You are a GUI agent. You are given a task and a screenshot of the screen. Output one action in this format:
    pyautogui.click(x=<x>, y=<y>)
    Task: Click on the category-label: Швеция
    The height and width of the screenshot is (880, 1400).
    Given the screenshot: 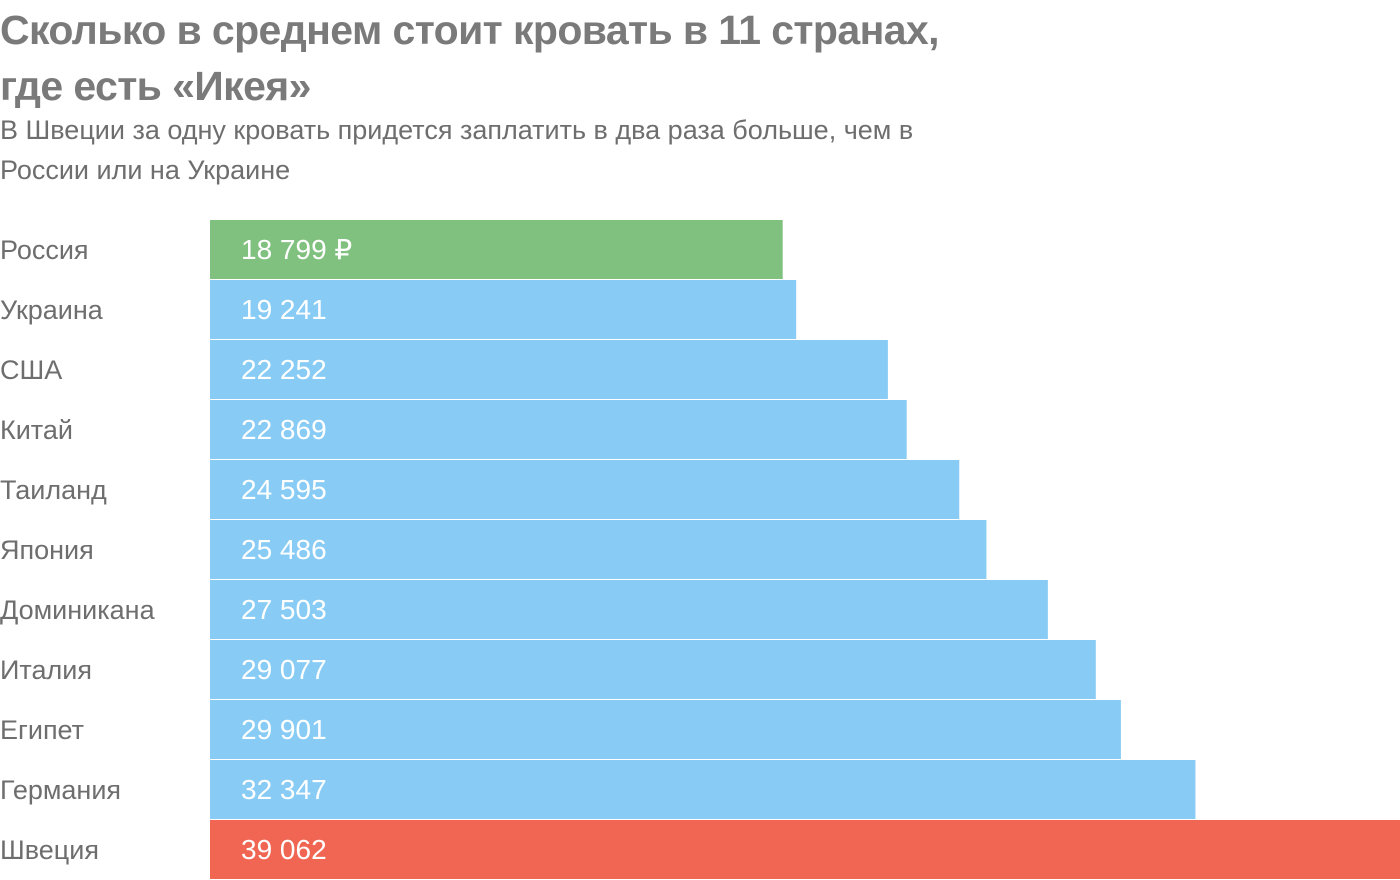 What is the action you would take?
    pyautogui.click(x=49, y=850)
    